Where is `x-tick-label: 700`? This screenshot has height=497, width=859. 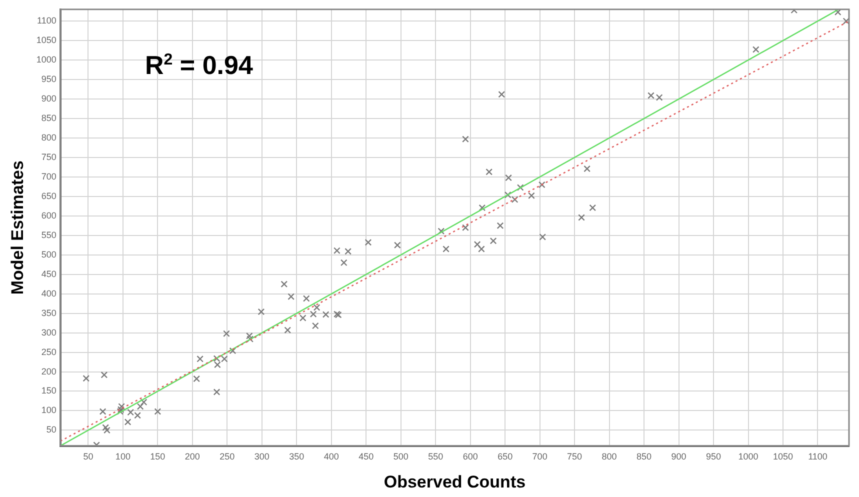 x-tick-label: 700 is located at coordinates (540, 457).